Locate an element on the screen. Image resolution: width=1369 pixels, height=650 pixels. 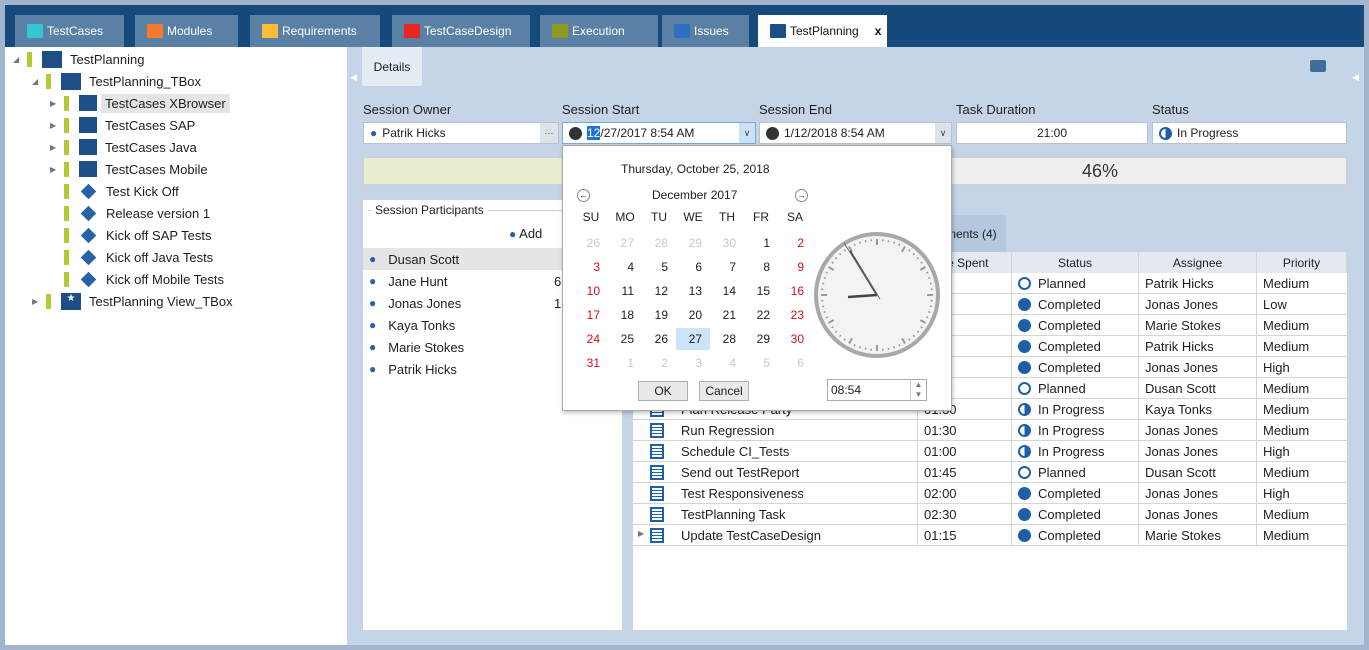
tree-item: ▶ TestCases SAP is located at coordinates (124, 125).